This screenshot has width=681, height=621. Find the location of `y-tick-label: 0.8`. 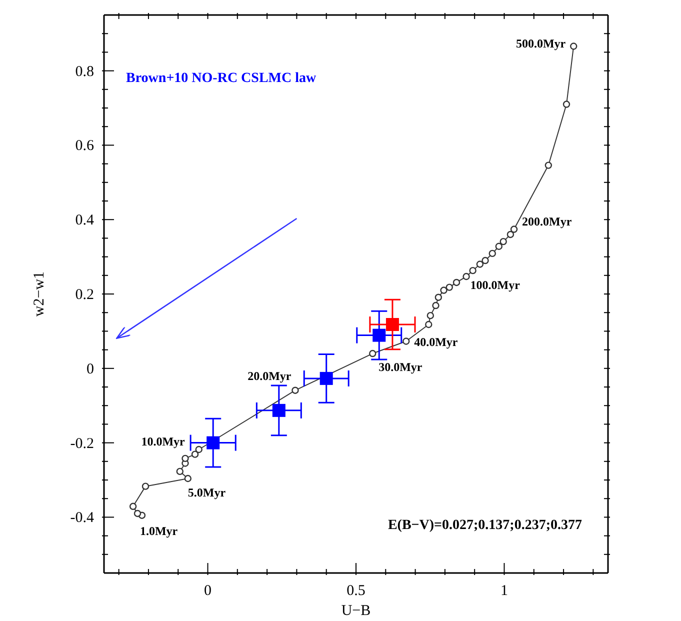

y-tick-label: 0.8 is located at coordinates (84, 72).